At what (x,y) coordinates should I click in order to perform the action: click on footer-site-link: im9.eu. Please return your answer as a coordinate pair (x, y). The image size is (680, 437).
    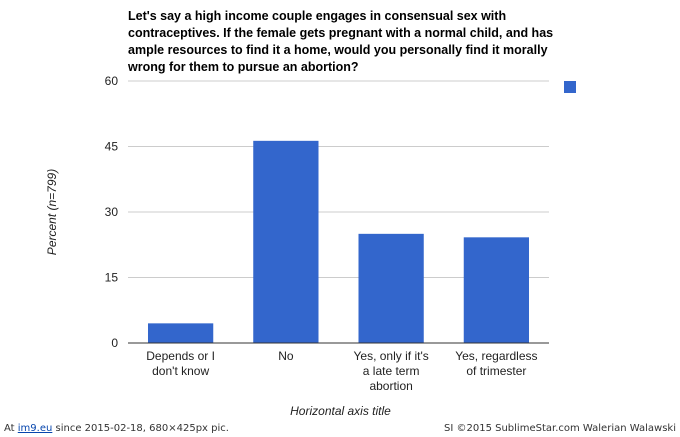
    Looking at the image, I should click on (35, 428).